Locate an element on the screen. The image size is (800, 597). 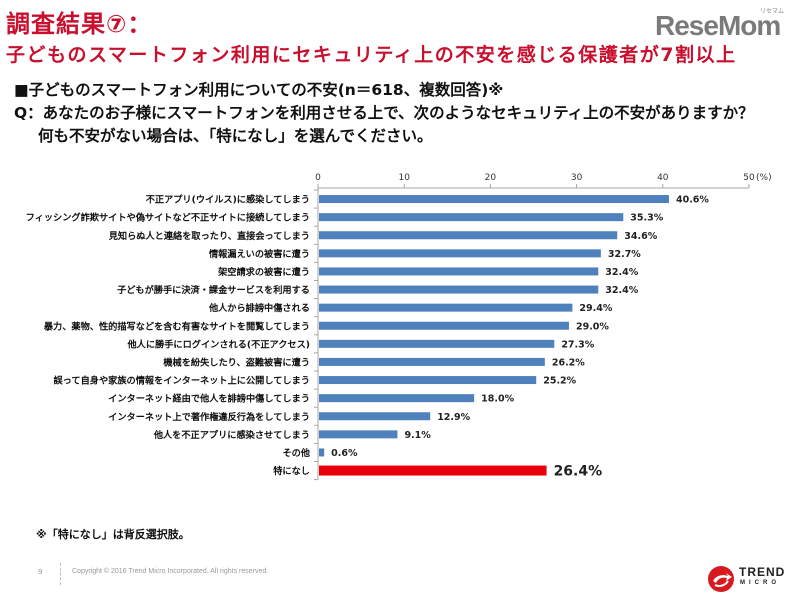
data-label: 32.7% is located at coordinates (624, 254).